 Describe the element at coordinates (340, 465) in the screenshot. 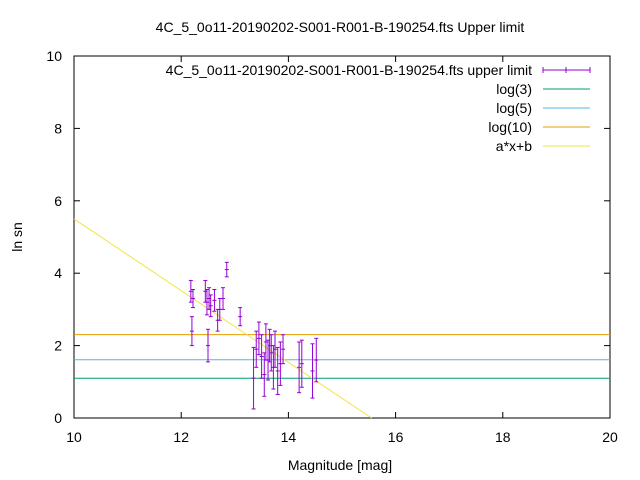

I see `x-axis-label: Magnitude [mag]` at that location.